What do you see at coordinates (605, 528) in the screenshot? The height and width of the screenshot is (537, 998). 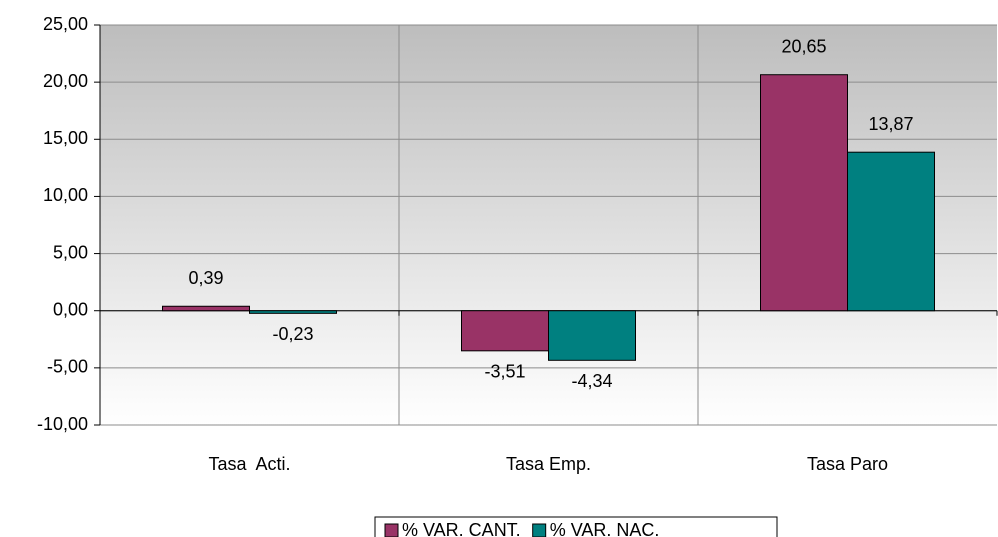 I see `legend-label: % VAR. NAC.` at bounding box center [605, 528].